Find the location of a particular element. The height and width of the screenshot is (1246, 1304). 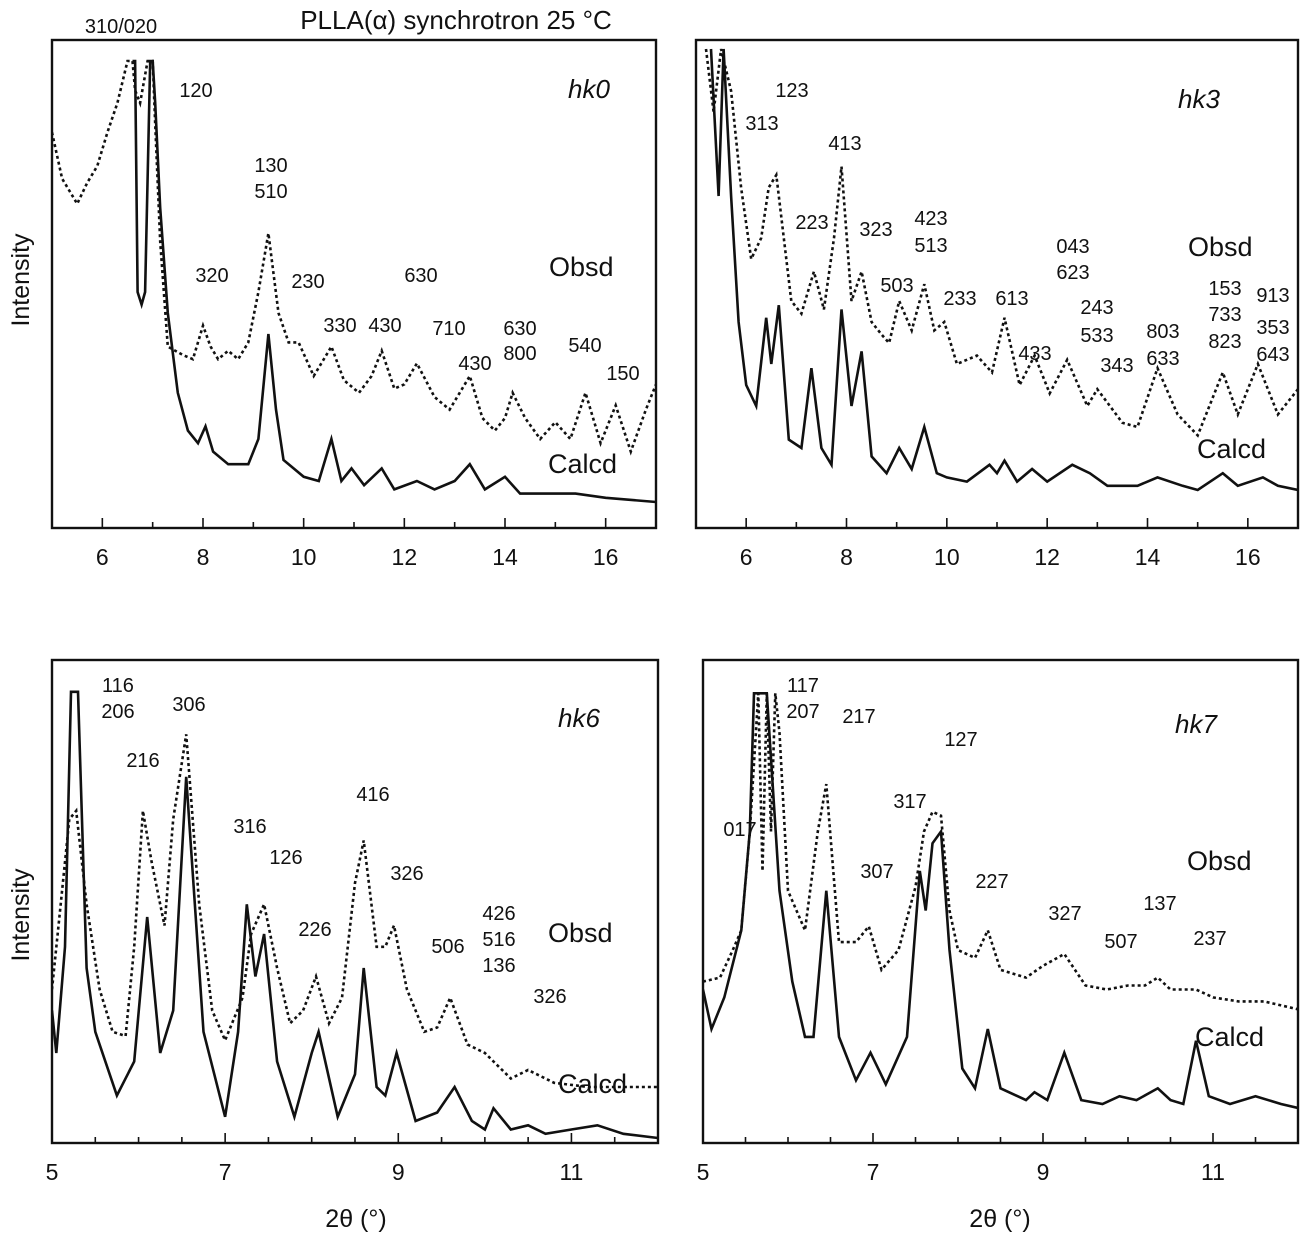

peak-label: 233 is located at coordinates (959, 299).